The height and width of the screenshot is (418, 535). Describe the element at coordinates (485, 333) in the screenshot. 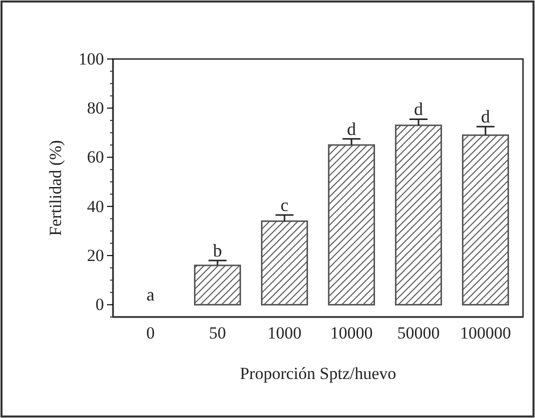

I see `x-tick-label: 100000` at that location.